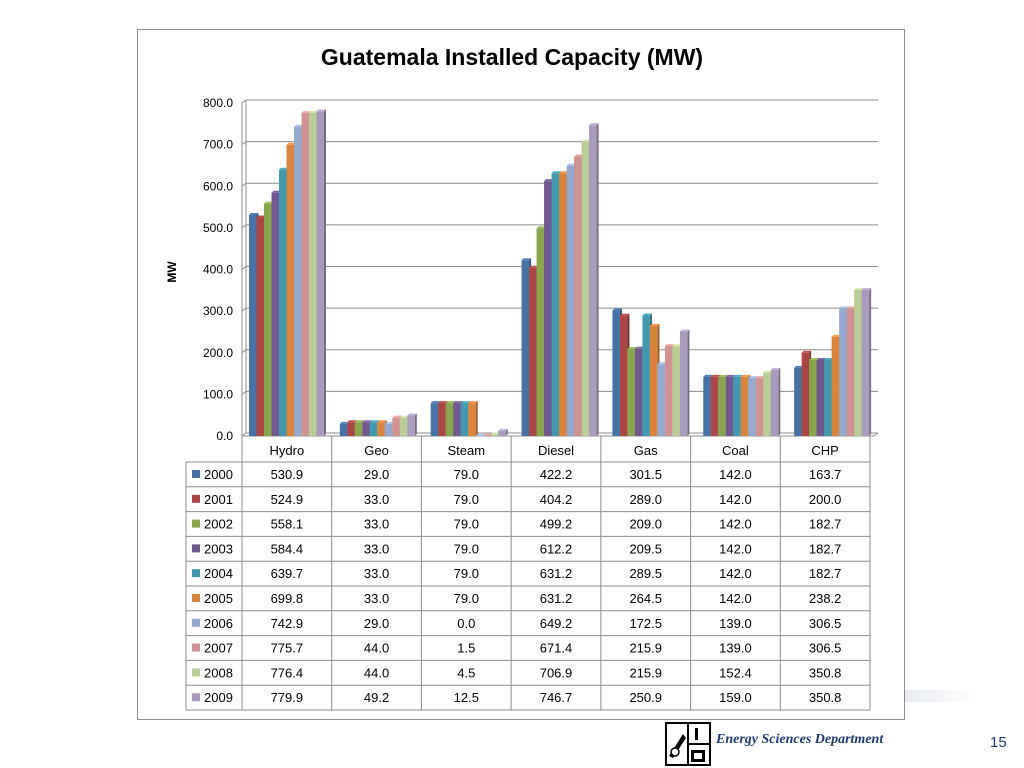 The width and height of the screenshot is (1024, 768). What do you see at coordinates (735, 499) in the screenshot?
I see `data-label: 142.0` at bounding box center [735, 499].